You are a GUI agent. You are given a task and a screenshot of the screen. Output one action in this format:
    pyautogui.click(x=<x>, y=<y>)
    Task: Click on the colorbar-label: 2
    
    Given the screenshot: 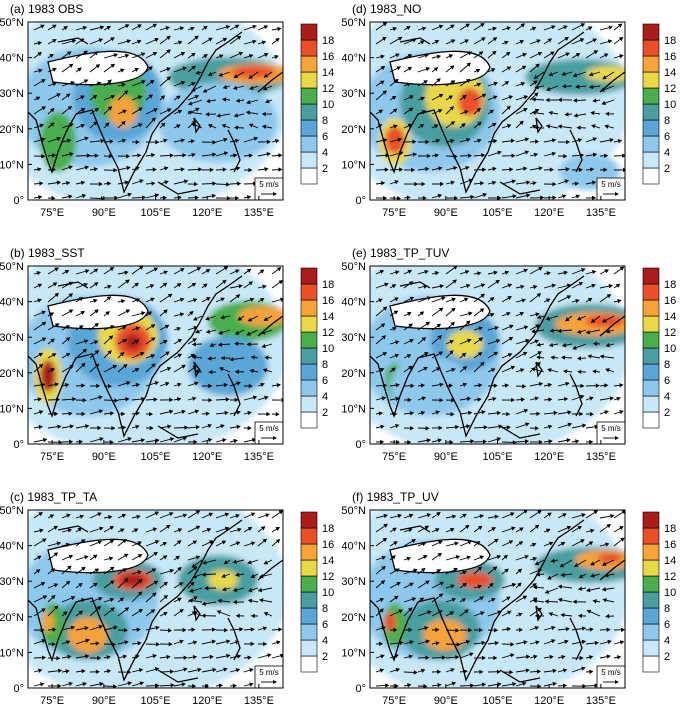 What is the action you would take?
    pyautogui.click(x=667, y=413)
    